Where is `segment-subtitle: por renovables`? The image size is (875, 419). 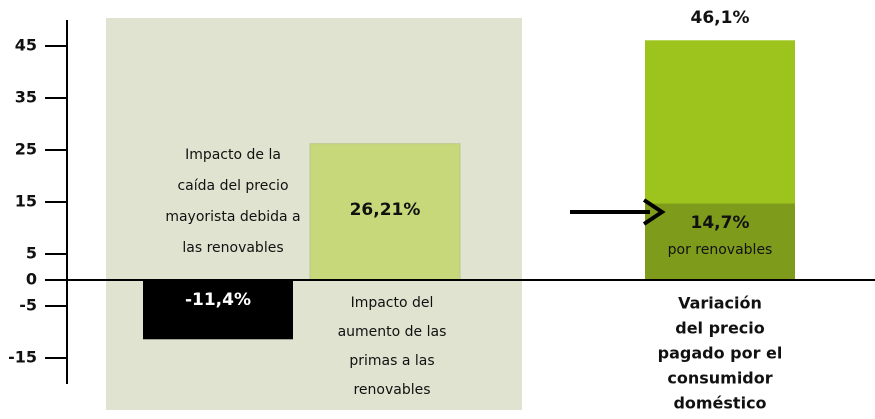
segment-subtitle: por renovables is located at coordinates (720, 250).